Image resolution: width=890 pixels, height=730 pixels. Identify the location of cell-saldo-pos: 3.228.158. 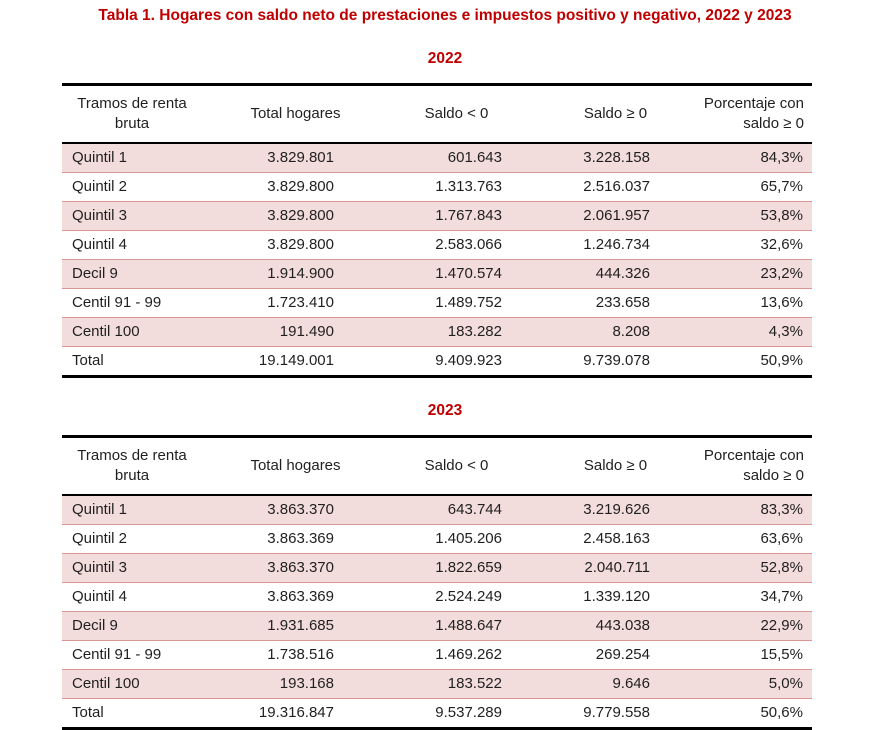
(587, 157).